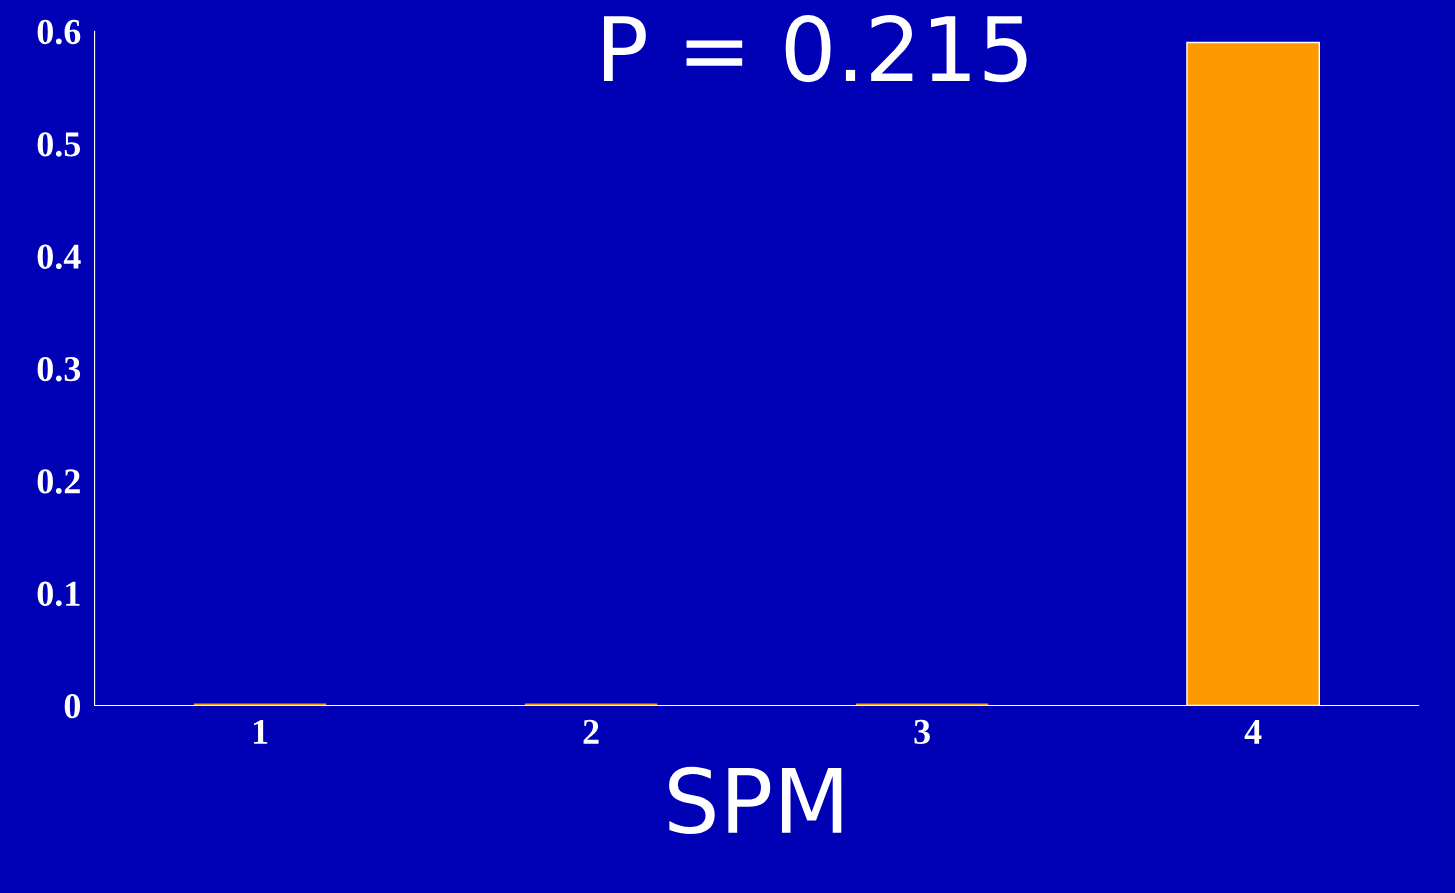 The width and height of the screenshot is (1455, 893). I want to click on x-tick-label: 2, so click(591, 731).